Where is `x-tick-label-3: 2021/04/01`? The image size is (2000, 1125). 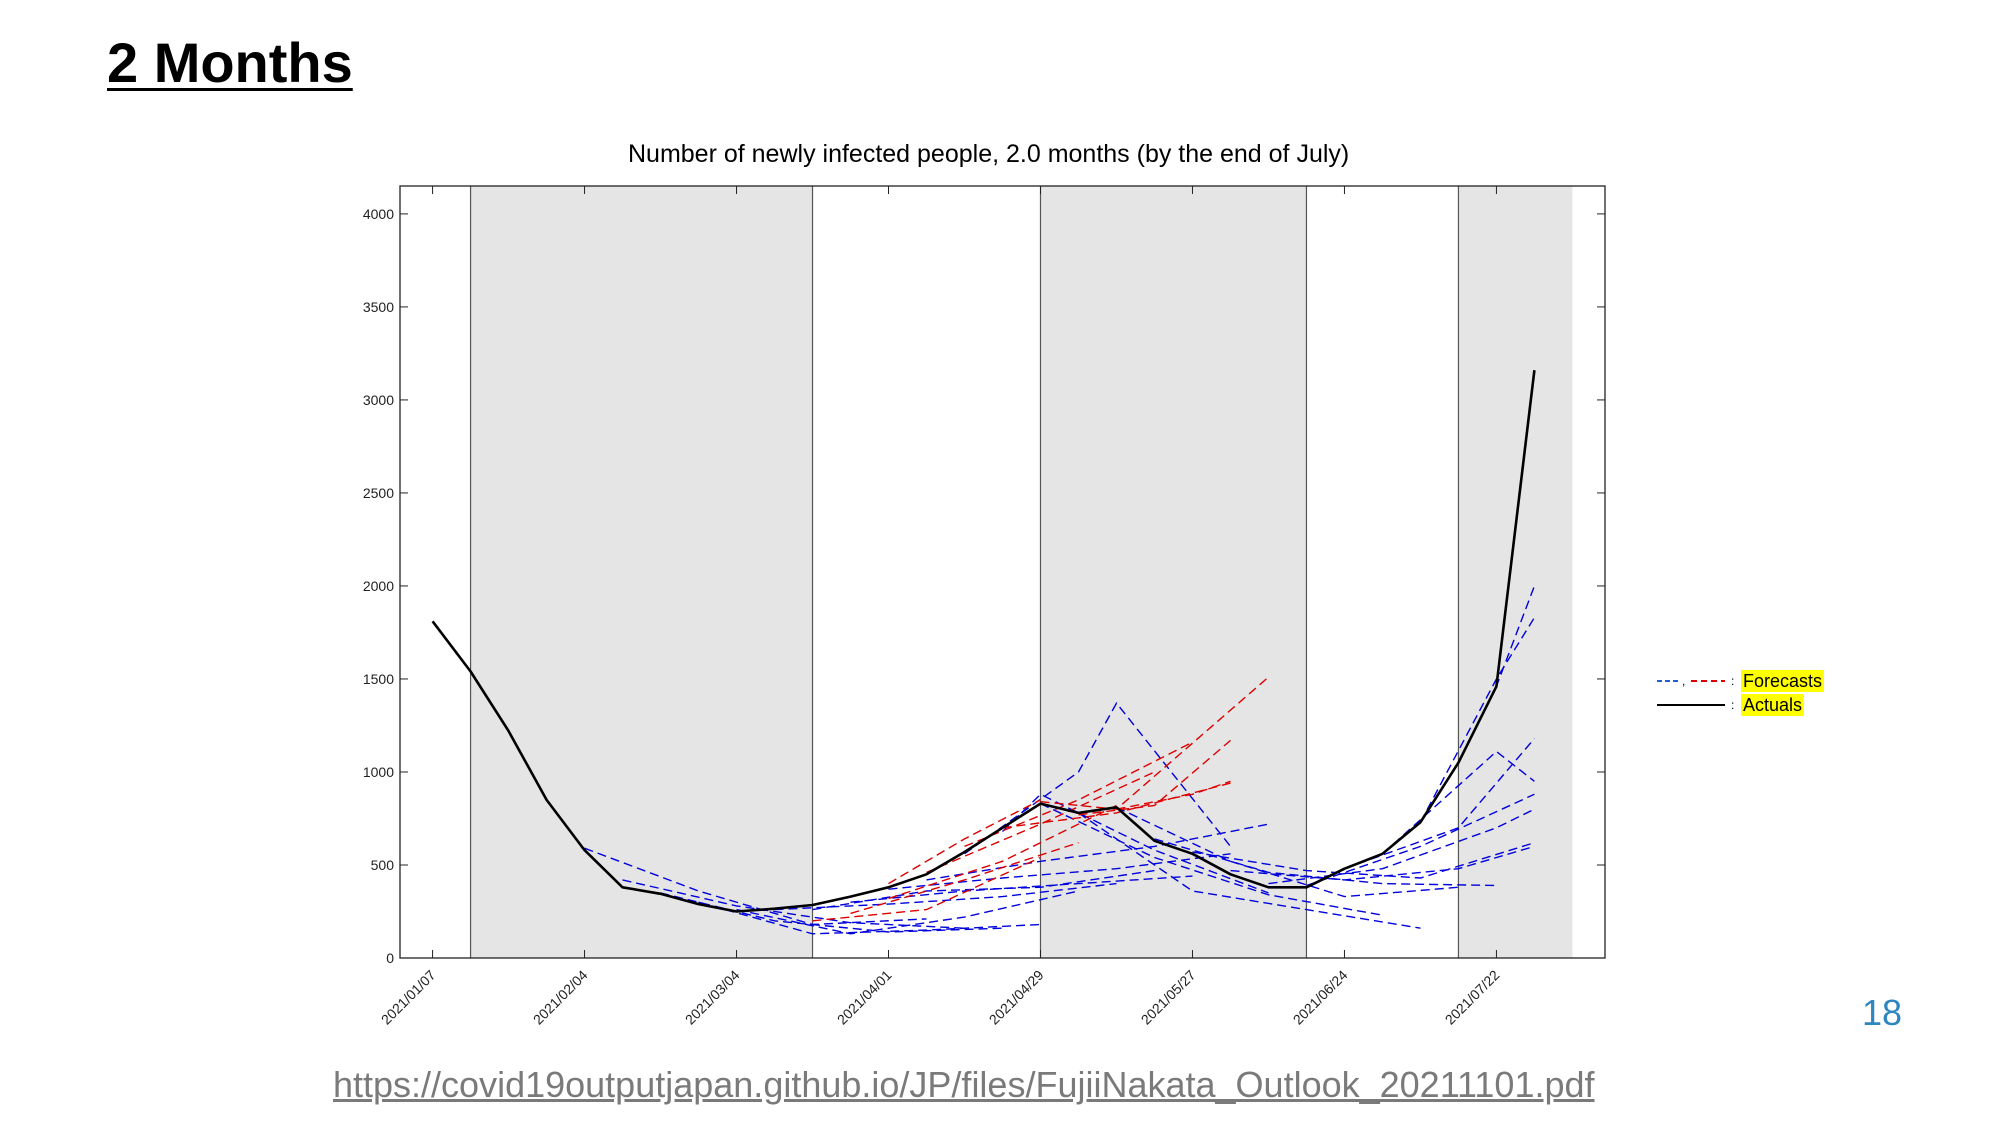 x-tick-label-3: 2021/04/01 is located at coordinates (864, 997).